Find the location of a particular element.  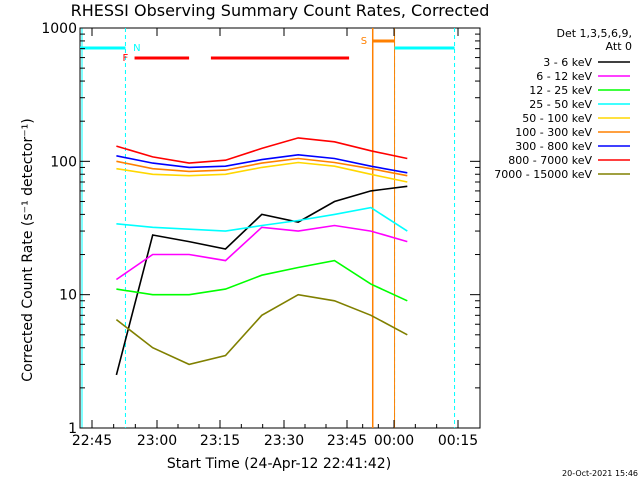

series-line-6-12-kev is located at coordinates (261, 252).